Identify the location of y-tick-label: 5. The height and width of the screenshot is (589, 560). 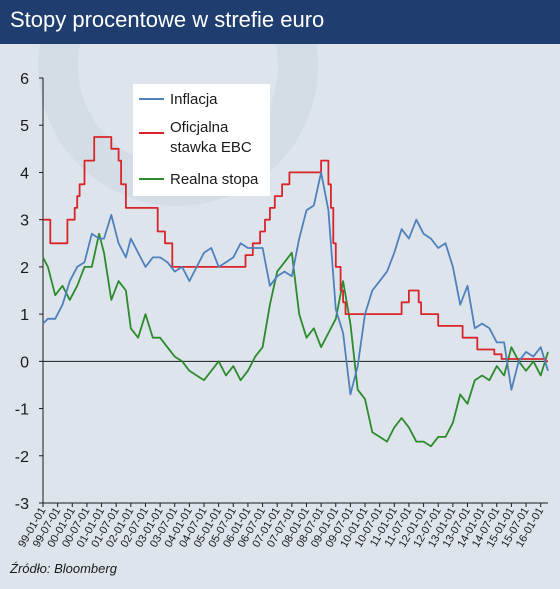
(24, 126).